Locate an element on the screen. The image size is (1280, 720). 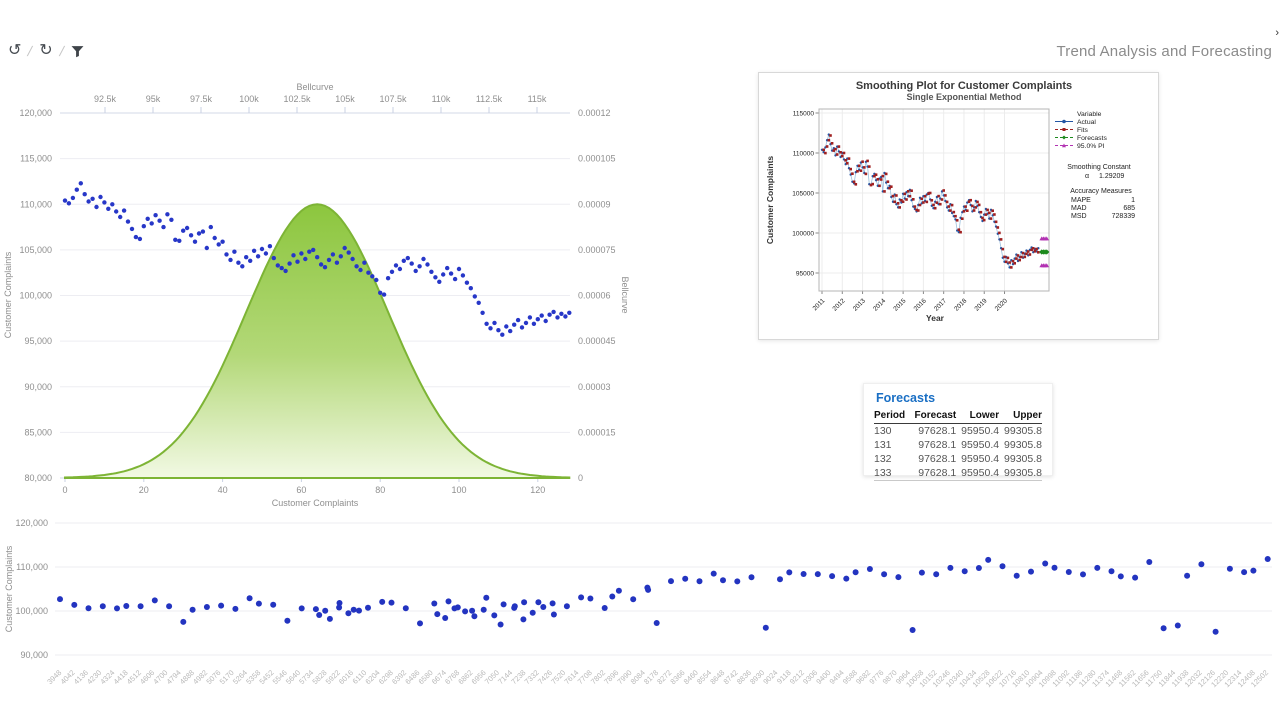
axis-tick-label: 110,000 is located at coordinates (36, 204).